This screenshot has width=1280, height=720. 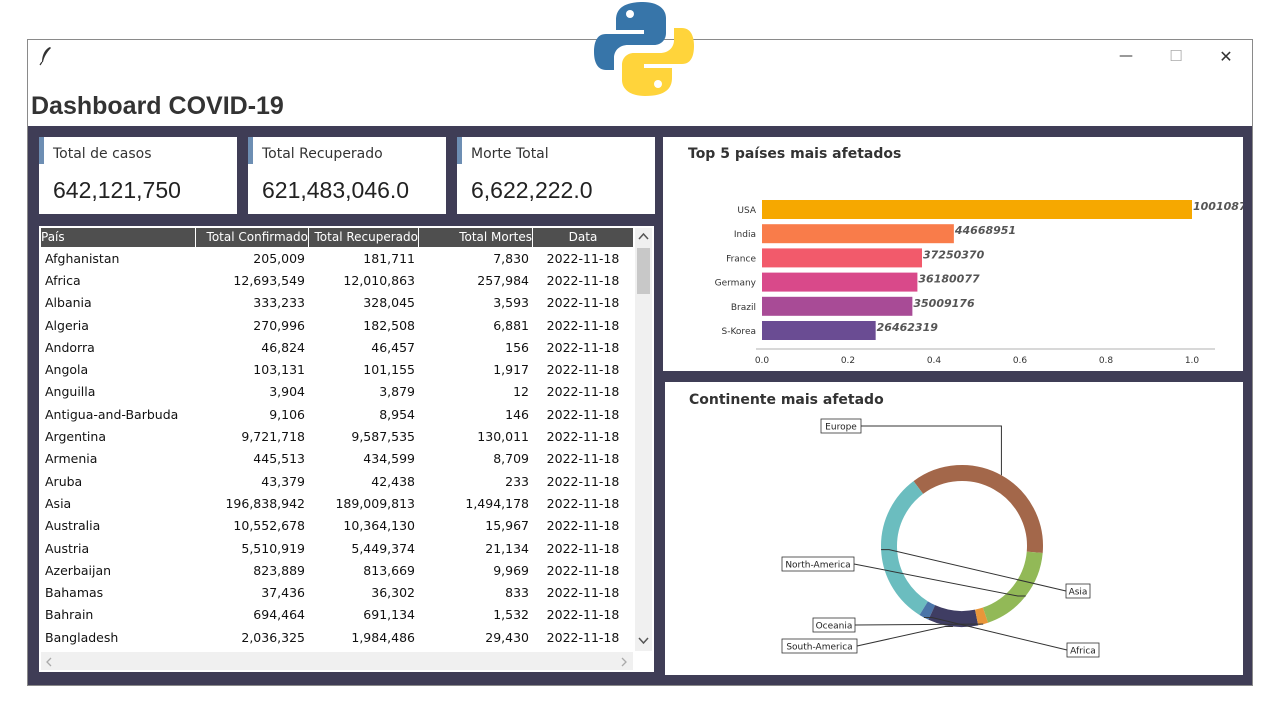 I want to click on bar-value-label: 35009176, so click(x=944, y=303).